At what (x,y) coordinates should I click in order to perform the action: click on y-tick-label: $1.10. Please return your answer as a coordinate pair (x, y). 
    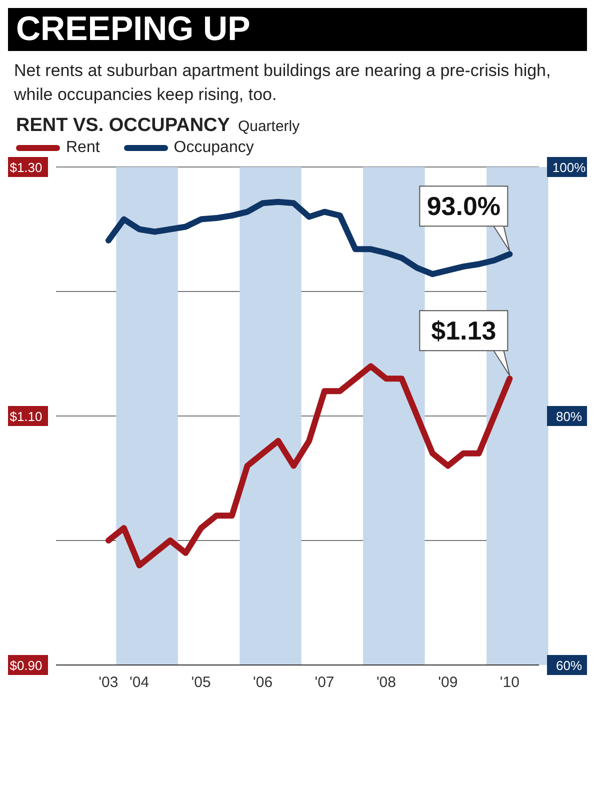
    Looking at the image, I should click on (26, 416).